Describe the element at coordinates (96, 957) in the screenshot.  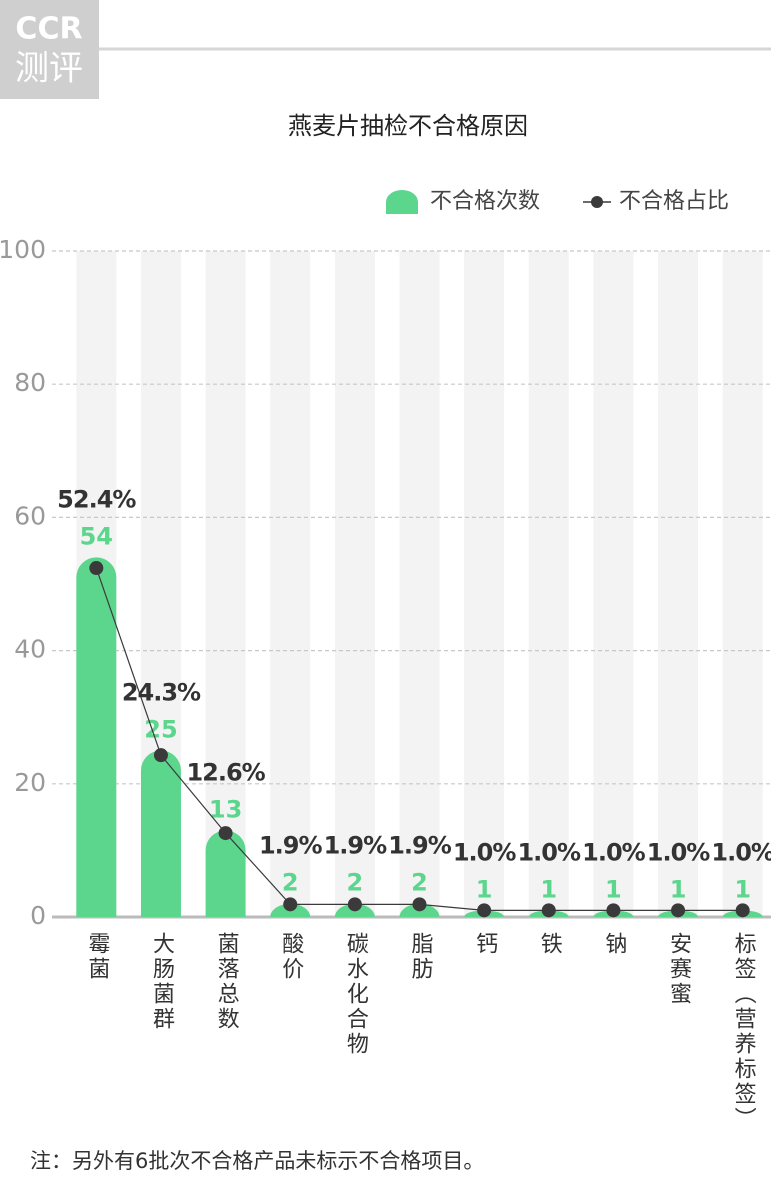
I see `x-tick-label: 霉菌` at that location.